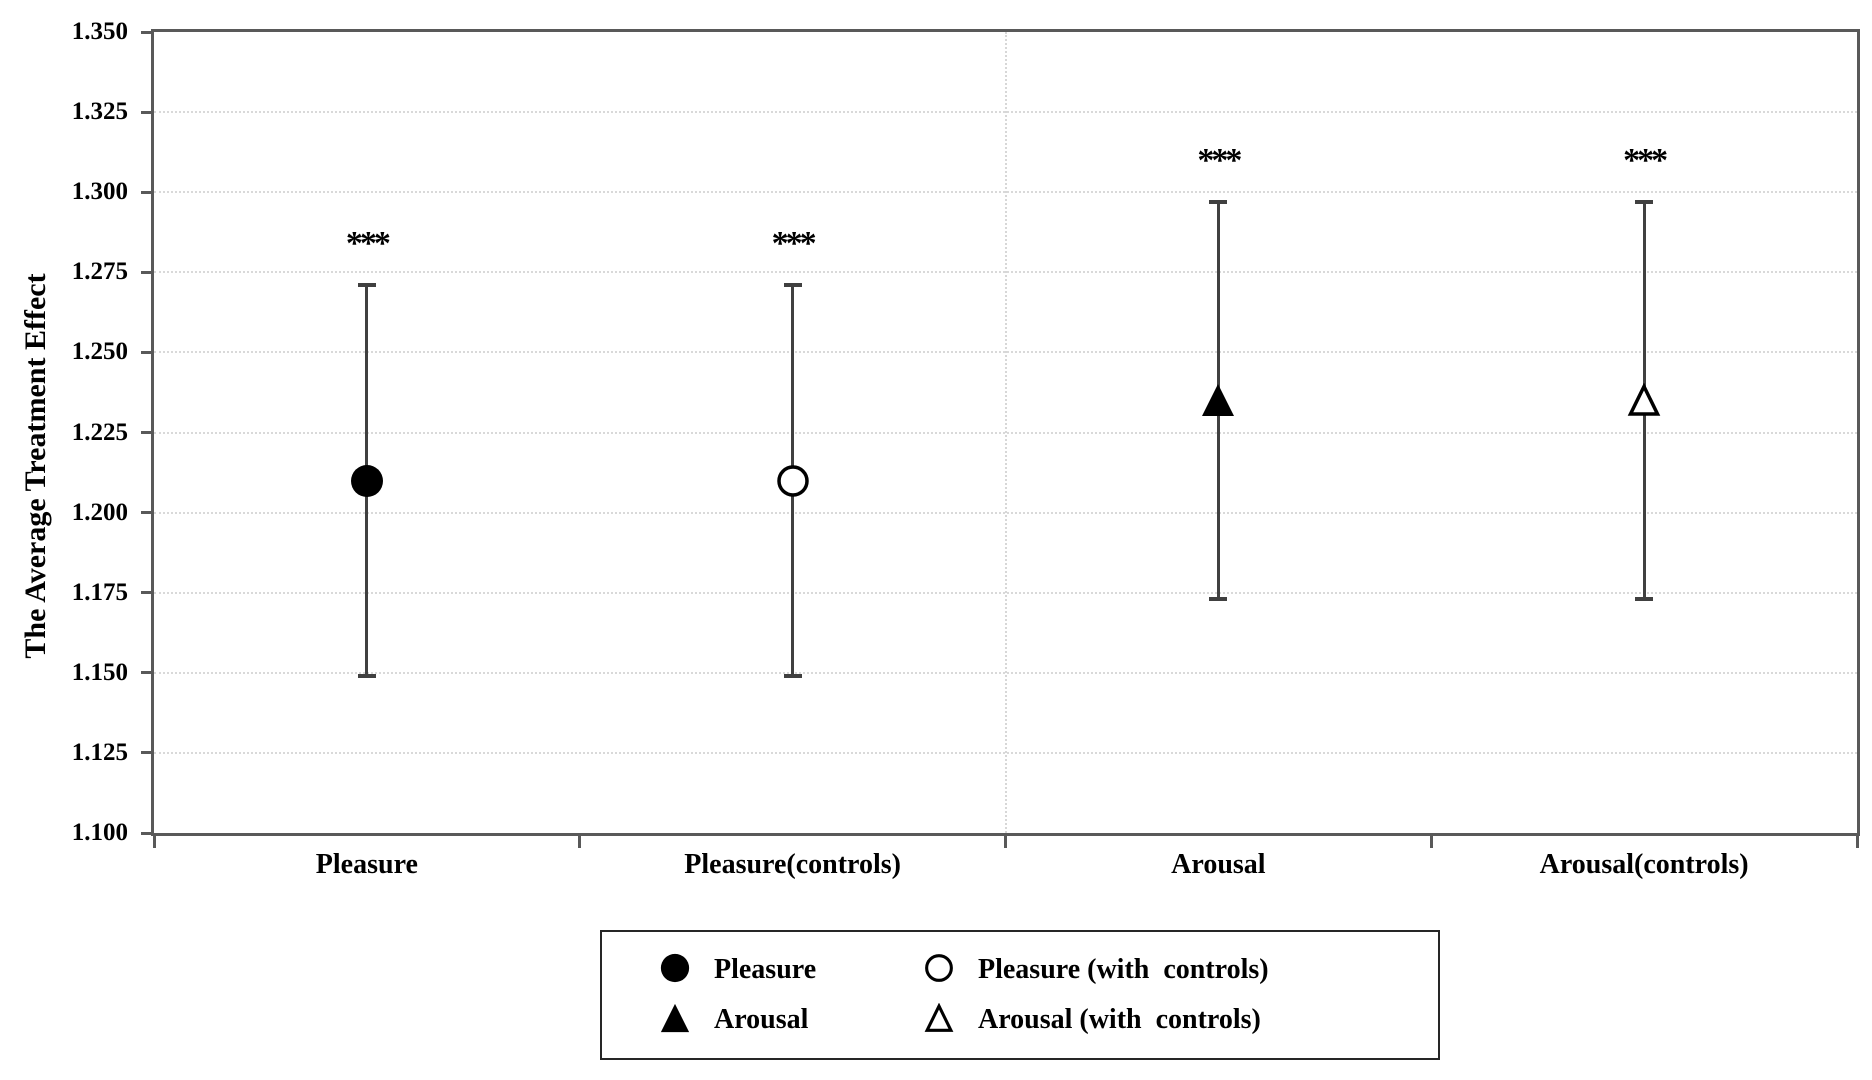 Image resolution: width=1872 pixels, height=1080 pixels. Describe the element at coordinates (675, 970) in the screenshot. I see `legend-circle-filled-icon` at that location.